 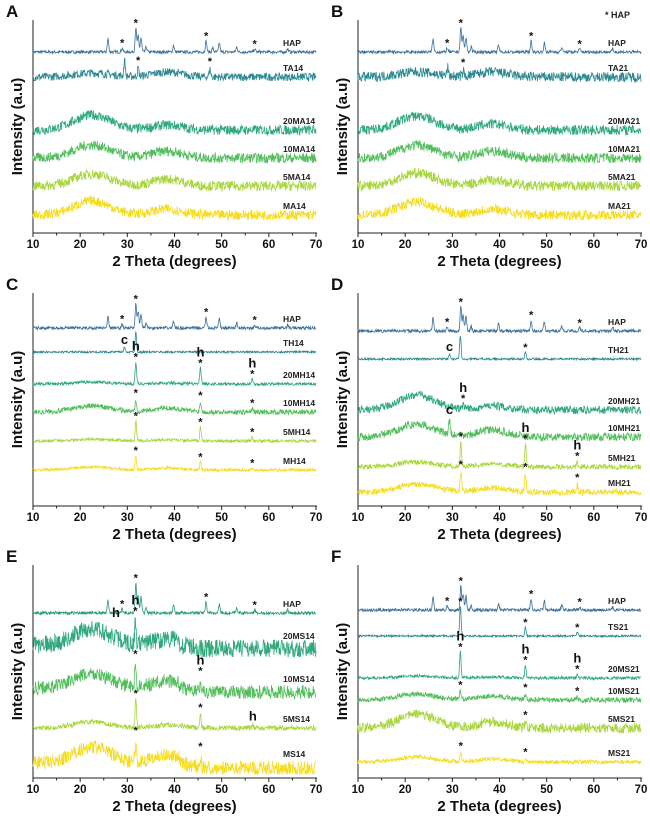 What do you see at coordinates (621, 719) in the screenshot?
I see `series-label: 5MS21` at bounding box center [621, 719].